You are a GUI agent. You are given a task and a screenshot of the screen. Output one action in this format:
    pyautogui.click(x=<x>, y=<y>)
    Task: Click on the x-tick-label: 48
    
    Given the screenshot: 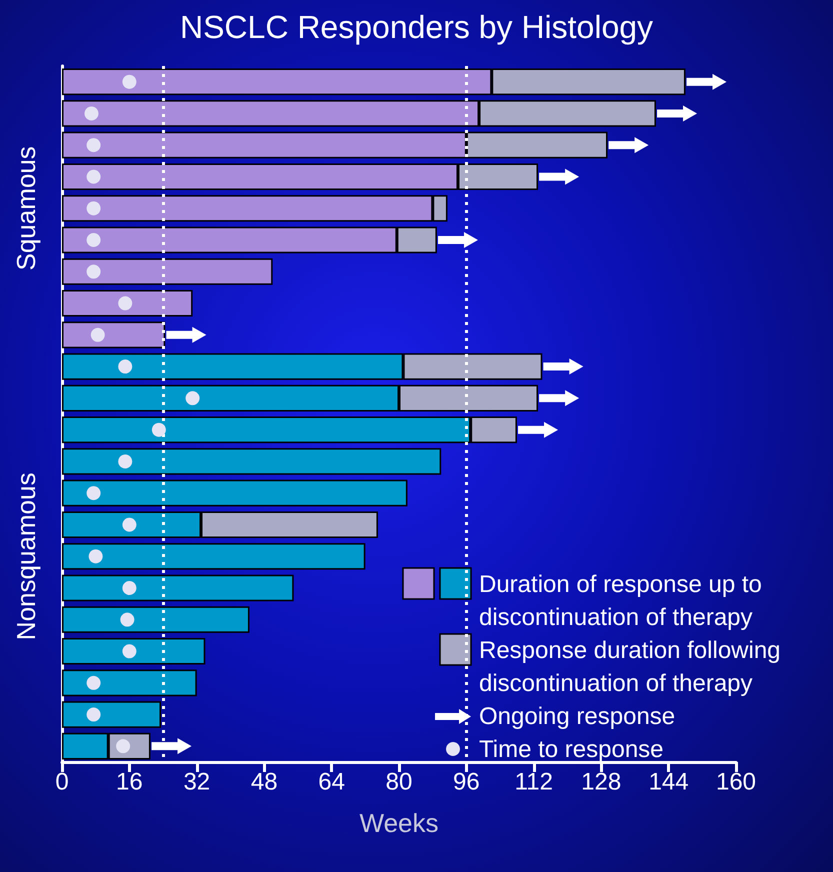 What is the action you would take?
    pyautogui.click(x=264, y=782)
    